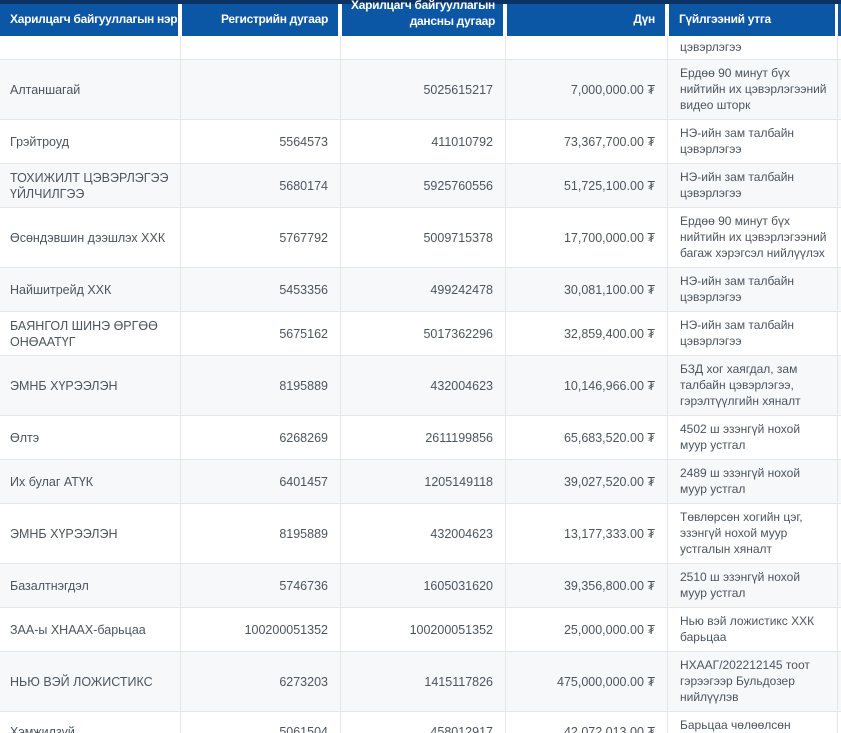  What do you see at coordinates (49, 585) in the screenshot?
I see `org-name-cell: Базалтнэгдэл` at bounding box center [49, 585].